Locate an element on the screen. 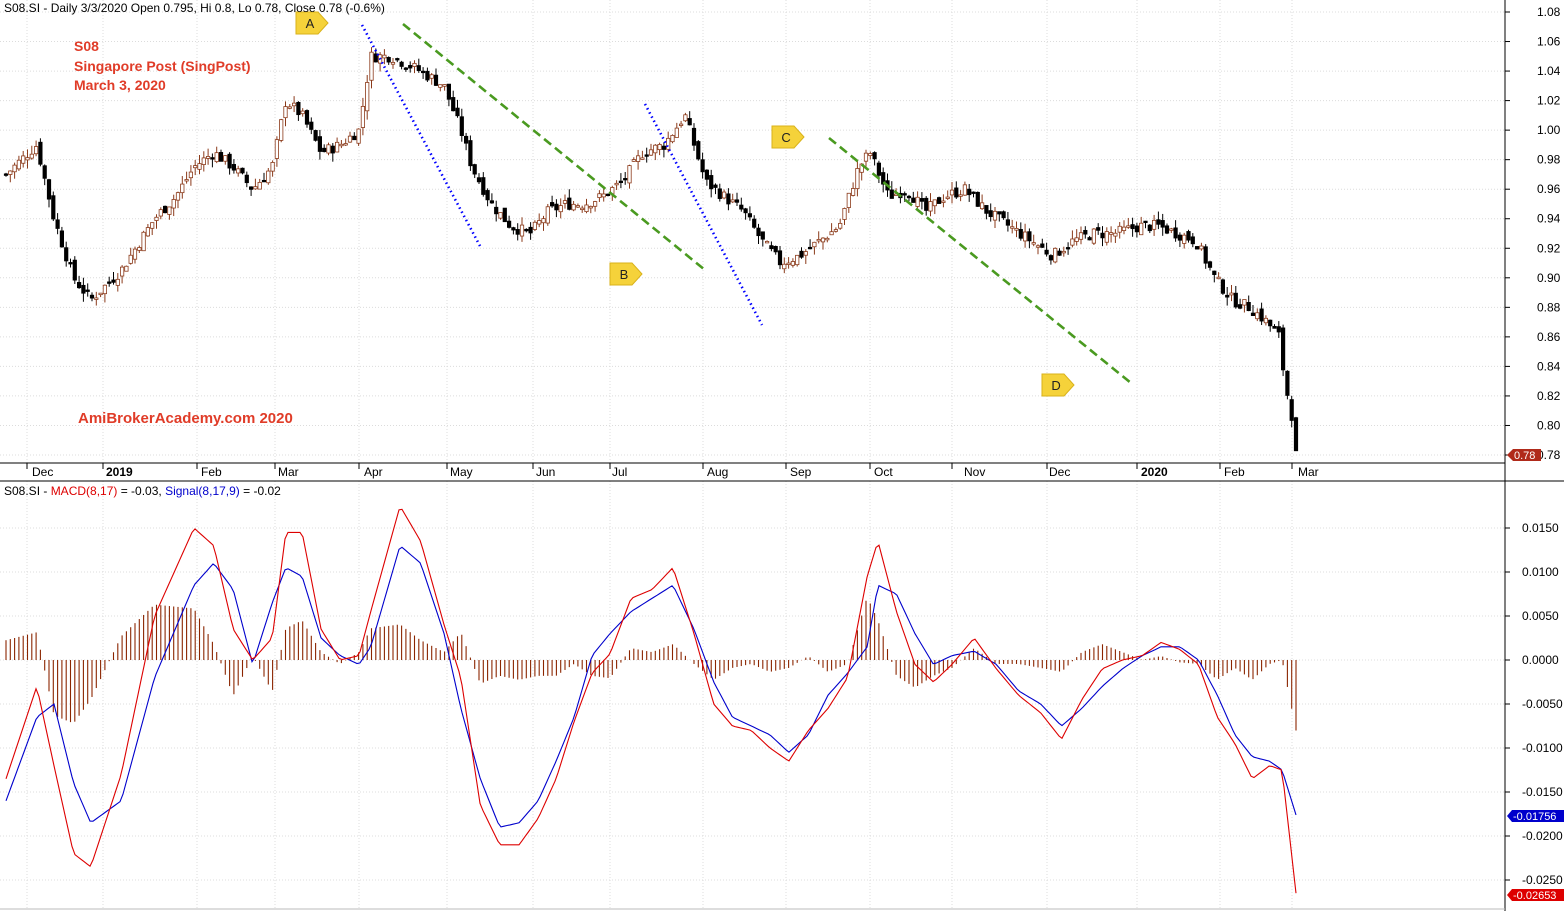  x-tick-label: 2020 is located at coordinates (1154, 472).